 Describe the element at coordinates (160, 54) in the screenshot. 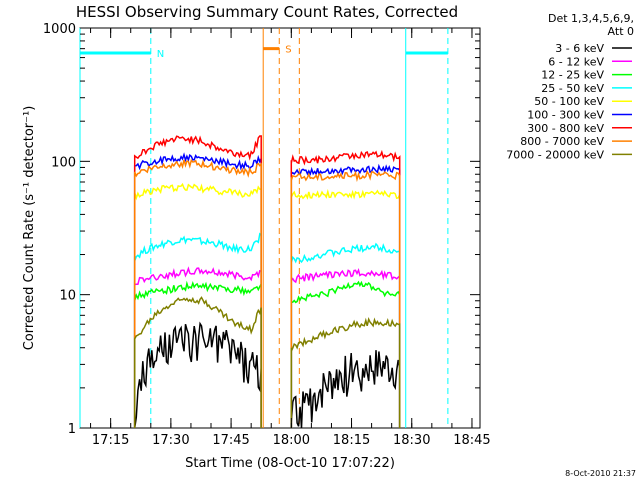

I see `flag-label: N` at that location.